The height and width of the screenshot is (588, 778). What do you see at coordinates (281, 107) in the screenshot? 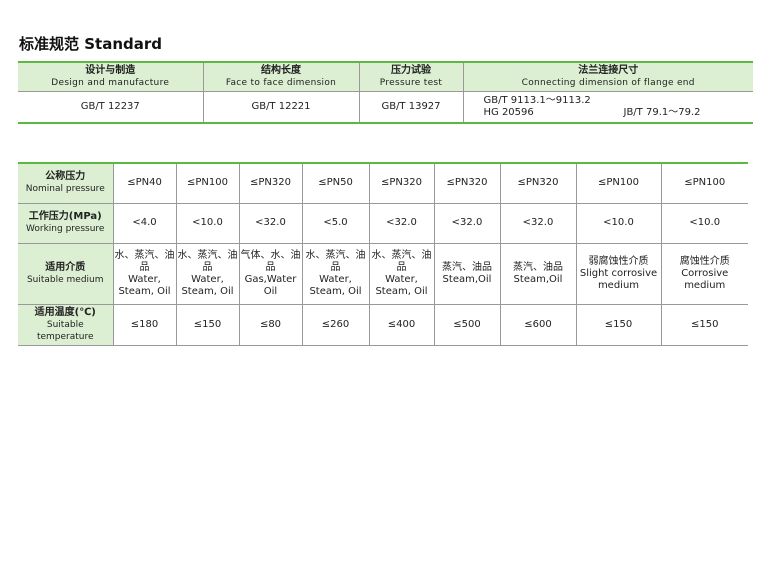
I see `value-face: GB/T 12221` at bounding box center [281, 107].